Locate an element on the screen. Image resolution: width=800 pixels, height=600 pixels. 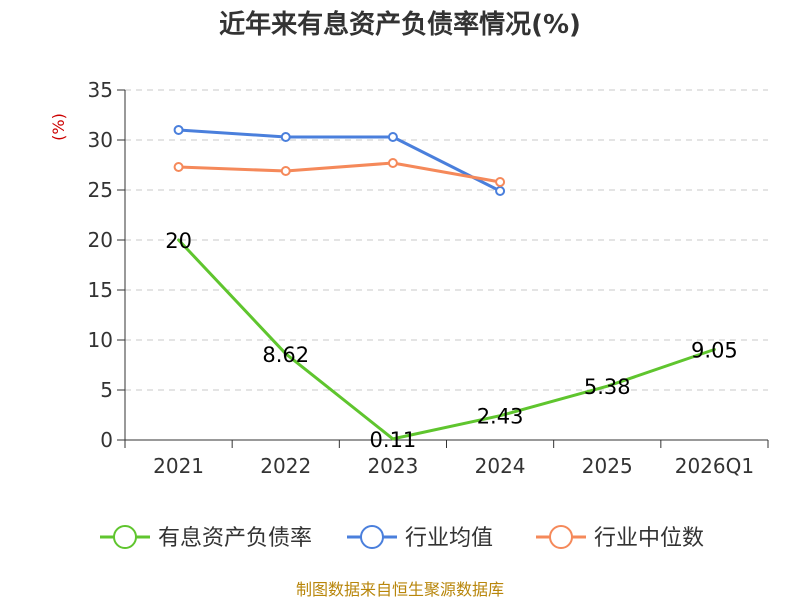
legend-label-0: 有息资产负债率 is located at coordinates (235, 538).